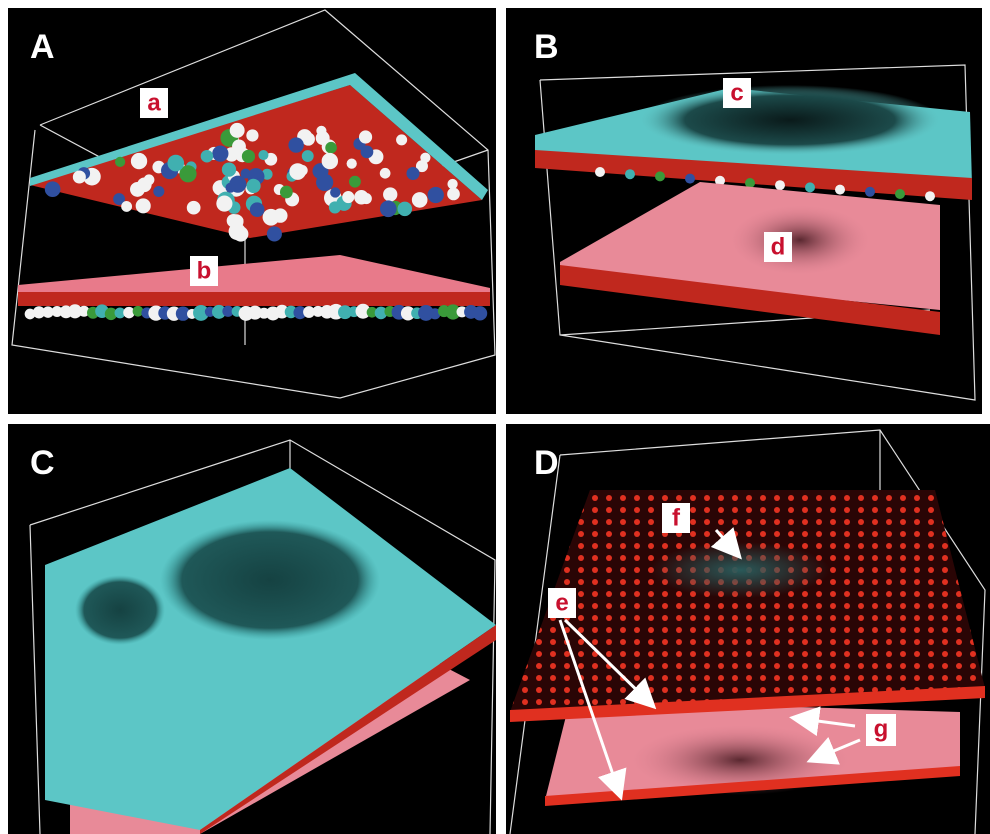  Describe the element at coordinates (561, 602) in the screenshot. I see `label: e` at that location.